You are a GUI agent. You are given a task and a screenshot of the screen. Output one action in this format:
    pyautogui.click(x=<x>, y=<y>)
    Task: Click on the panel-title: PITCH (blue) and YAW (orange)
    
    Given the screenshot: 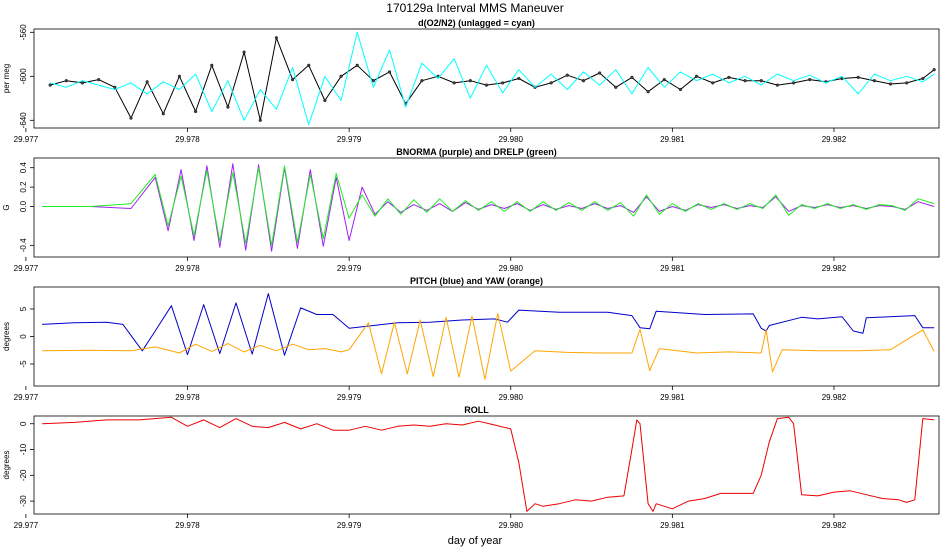 What is the action you would take?
    pyautogui.click(x=476, y=281)
    